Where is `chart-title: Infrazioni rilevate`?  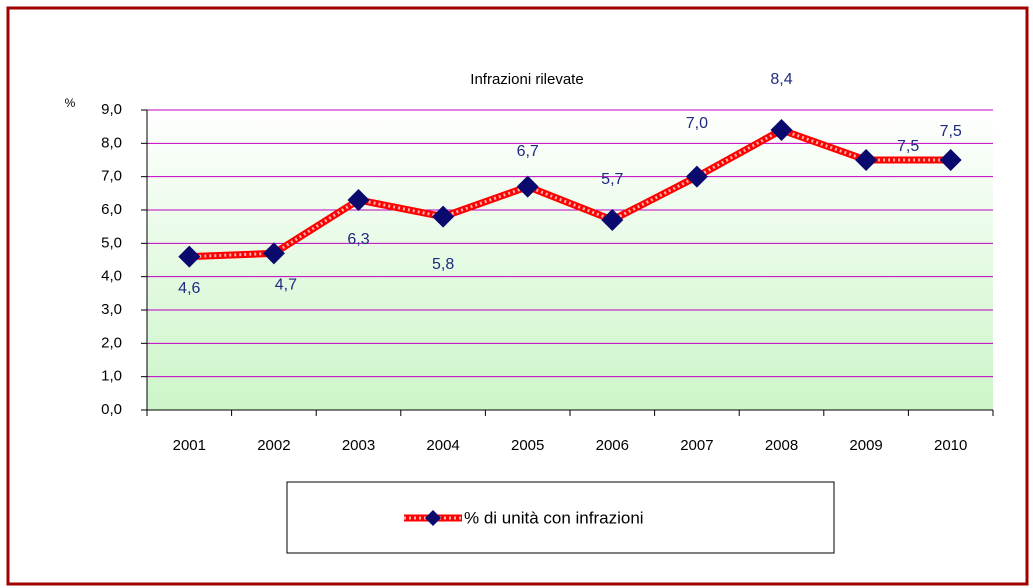
chart-title: Infrazioni rilevate is located at coordinates (526, 79).